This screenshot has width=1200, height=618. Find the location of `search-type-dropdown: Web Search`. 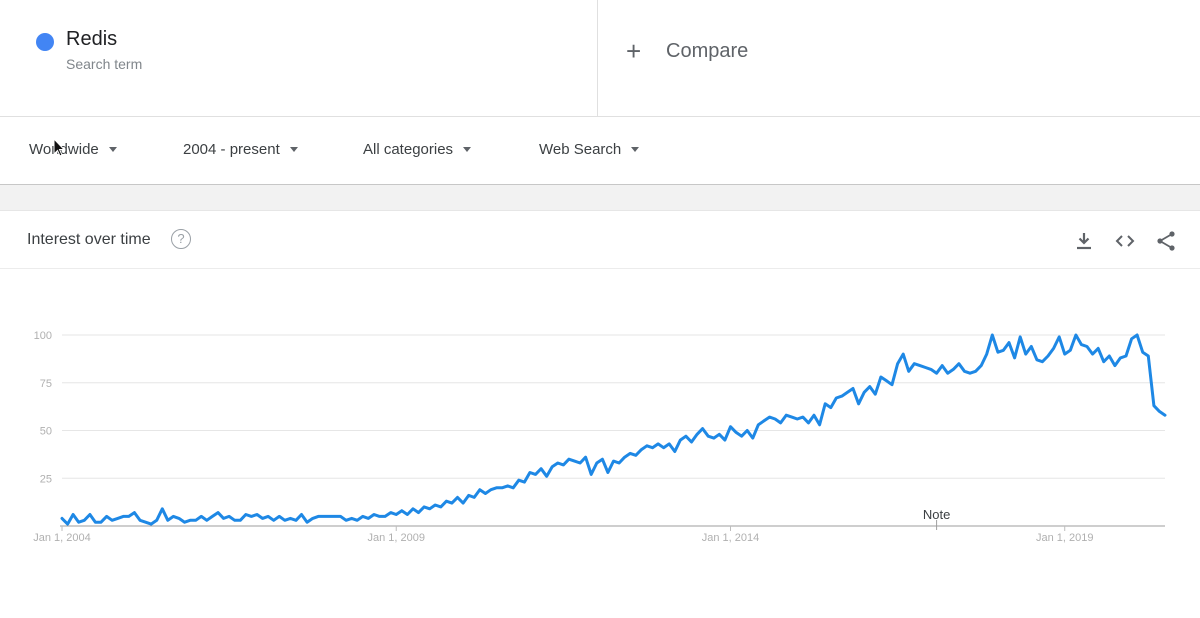

search-type-dropdown: Web Search is located at coordinates (589, 149).